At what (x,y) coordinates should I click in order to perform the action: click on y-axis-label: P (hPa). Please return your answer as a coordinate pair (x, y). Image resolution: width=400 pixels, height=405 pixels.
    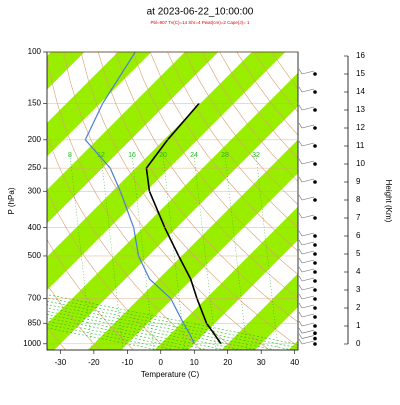
    Looking at the image, I should click on (11, 200).